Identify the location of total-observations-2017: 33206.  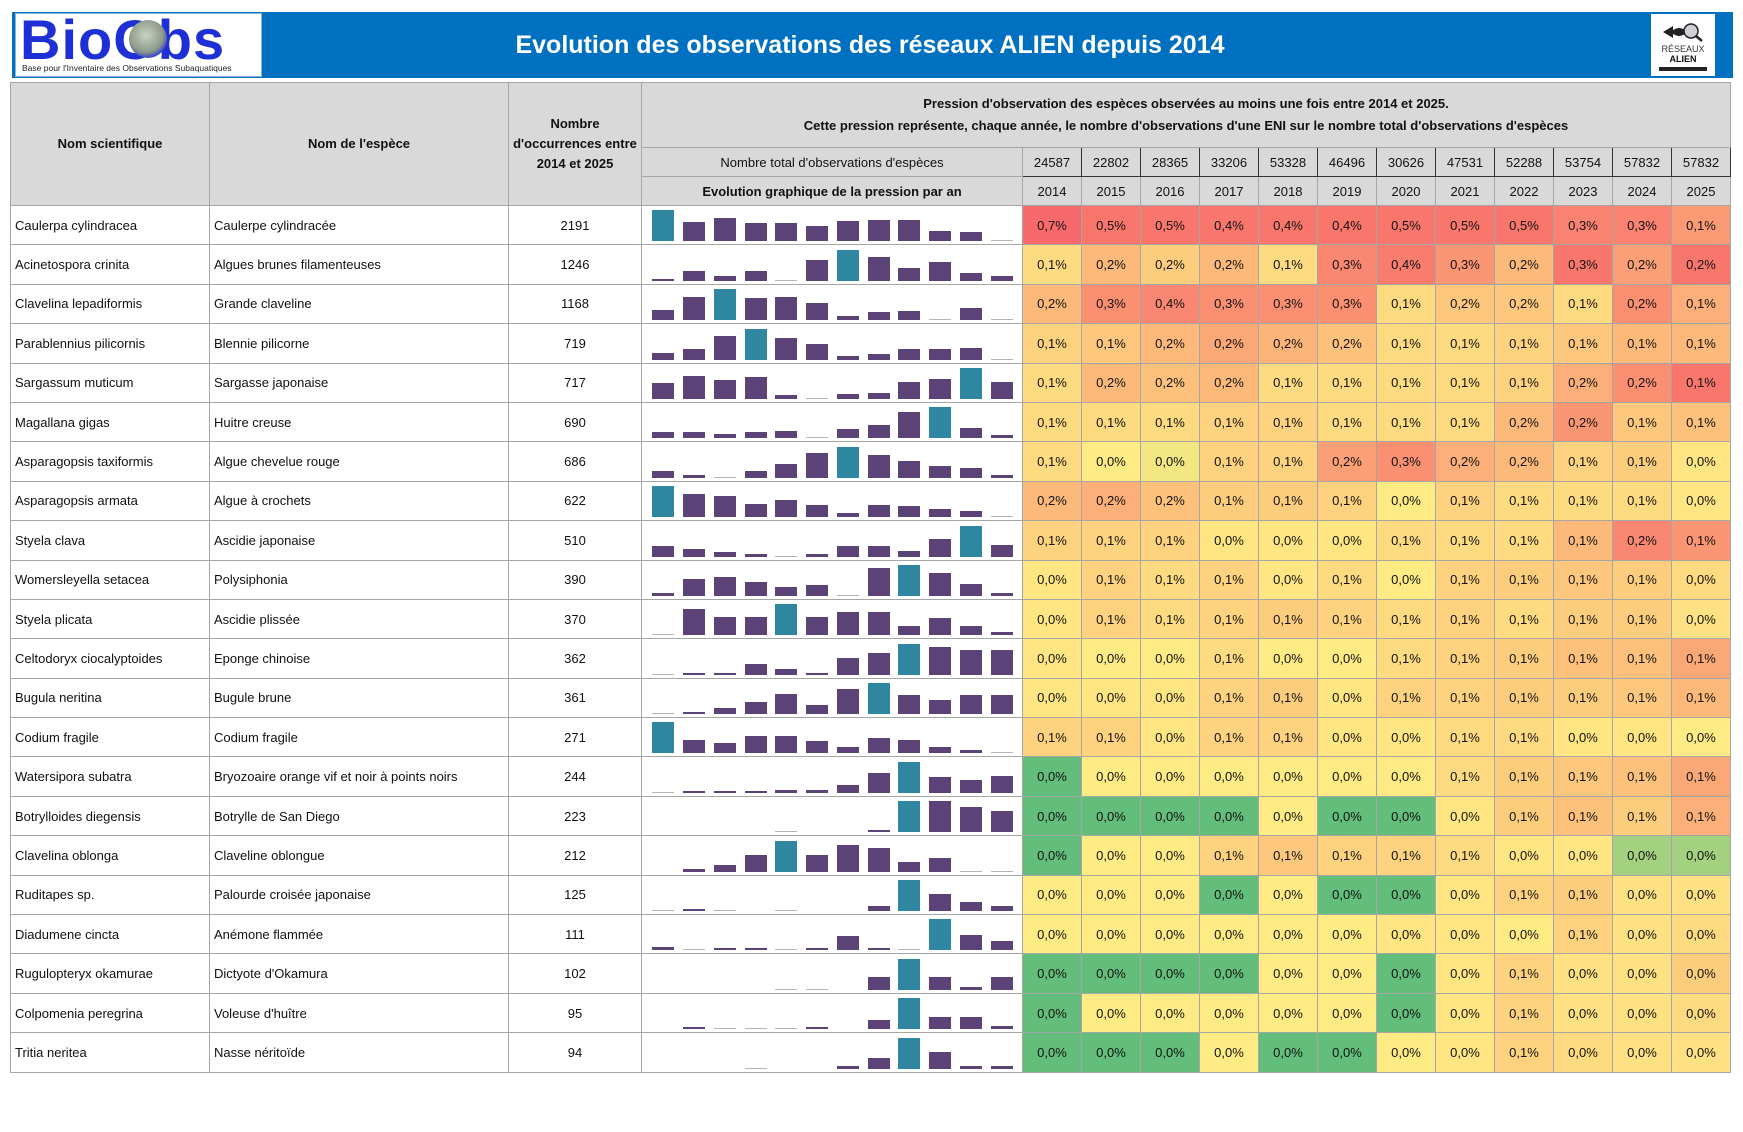
(1229, 162).